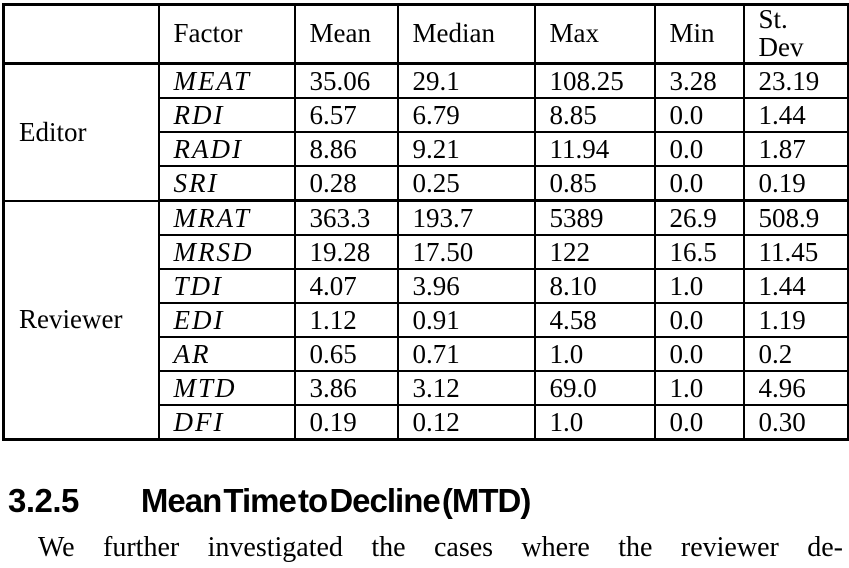 The height and width of the screenshot is (568, 849). What do you see at coordinates (226, 183) in the screenshot?
I see `factor-cell: SRI` at bounding box center [226, 183].